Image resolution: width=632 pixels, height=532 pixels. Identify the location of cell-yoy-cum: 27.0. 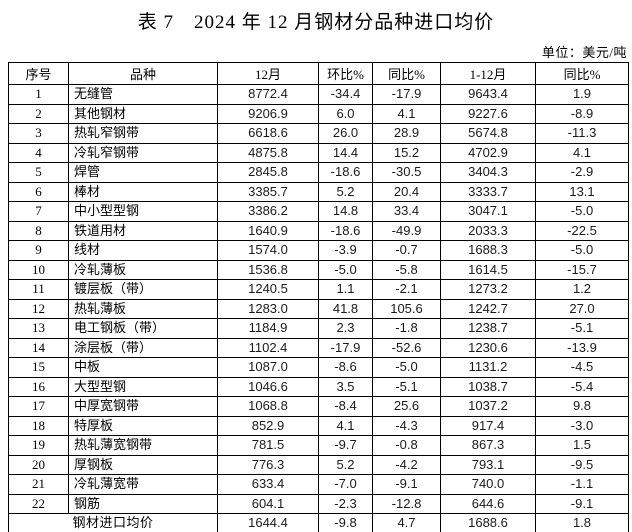
(582, 308).